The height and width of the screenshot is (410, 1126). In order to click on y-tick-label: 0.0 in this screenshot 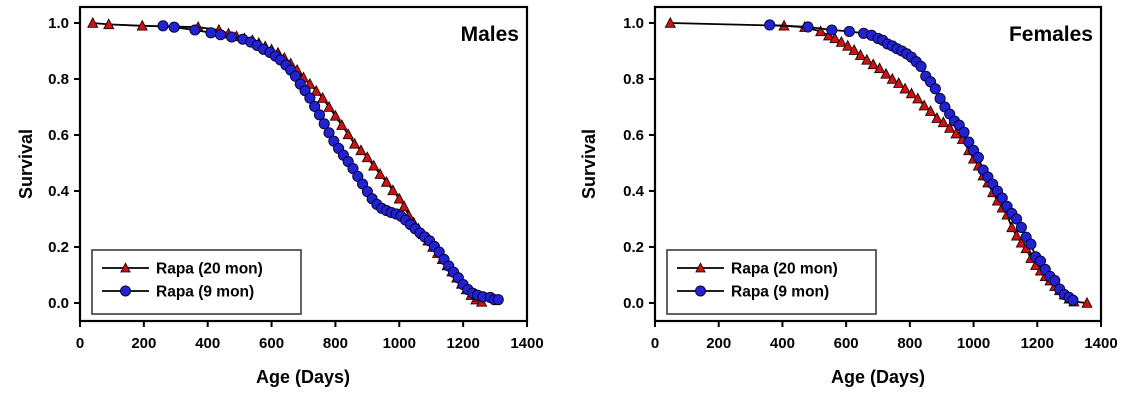, I will do `click(633, 303)`.